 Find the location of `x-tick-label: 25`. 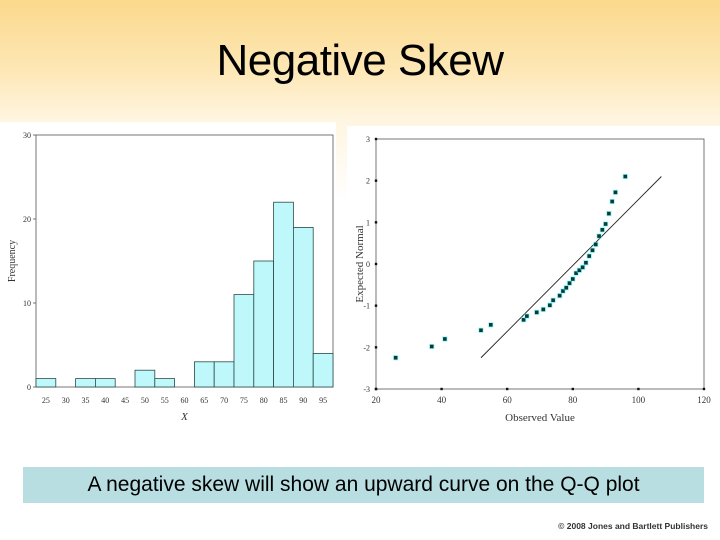

x-tick-label: 25 is located at coordinates (46, 400).